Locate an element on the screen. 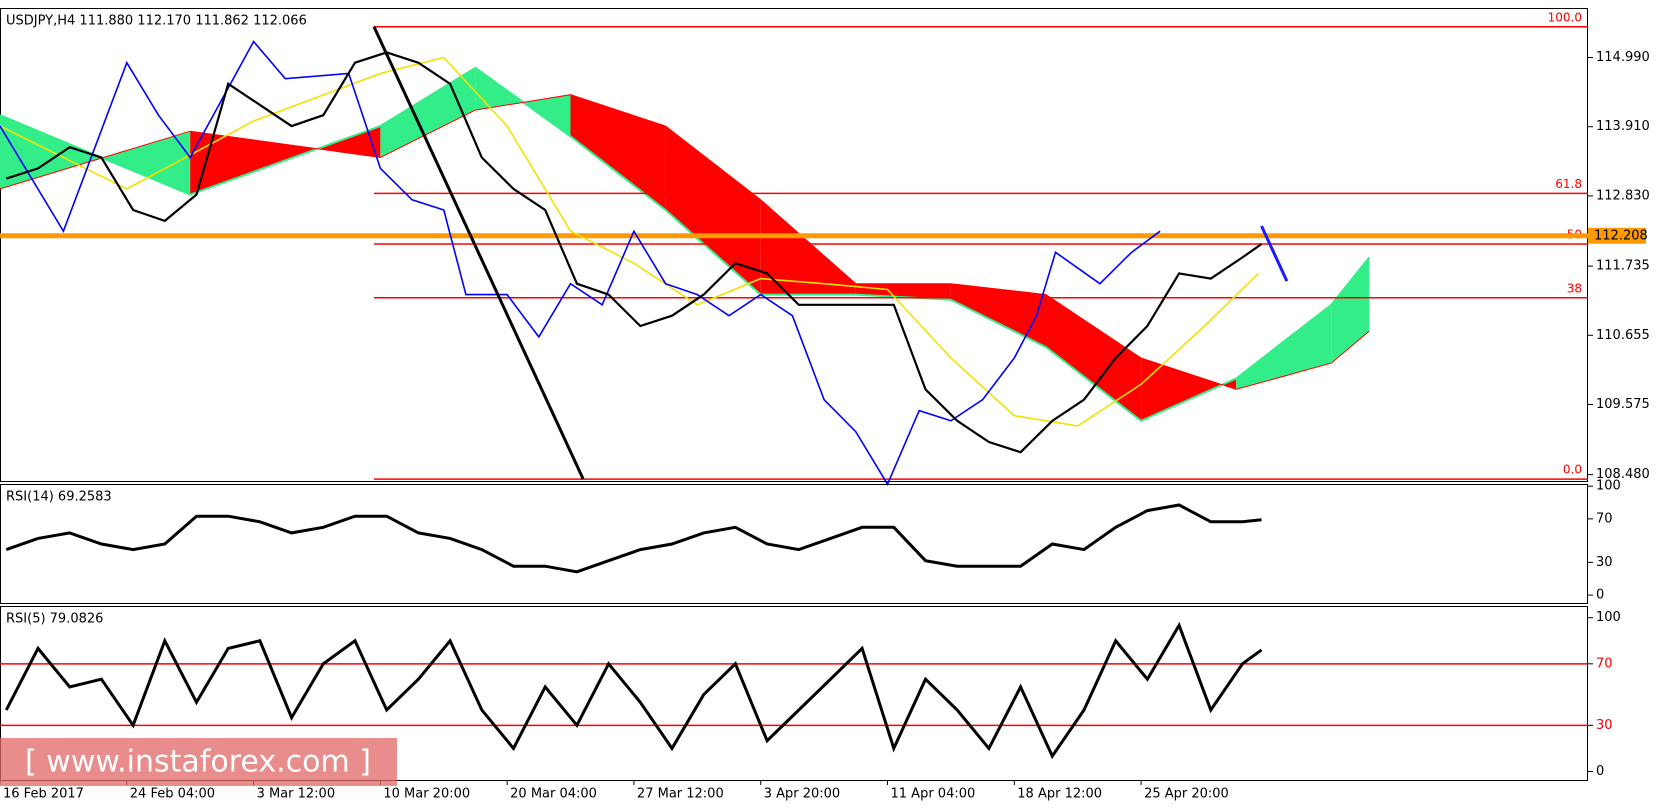  panel-frame is located at coordinates (794, 544).